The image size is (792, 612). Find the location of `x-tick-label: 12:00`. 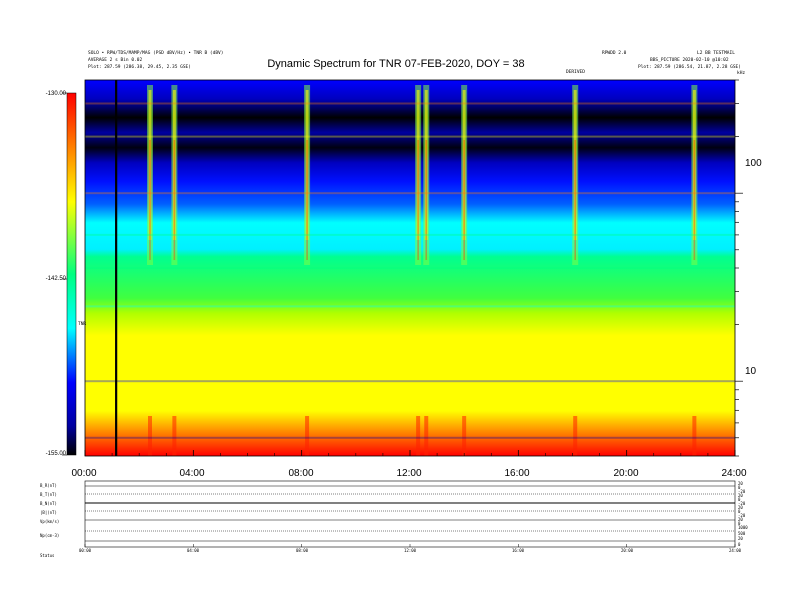

x-tick-label: 12:00 is located at coordinates (409, 473).